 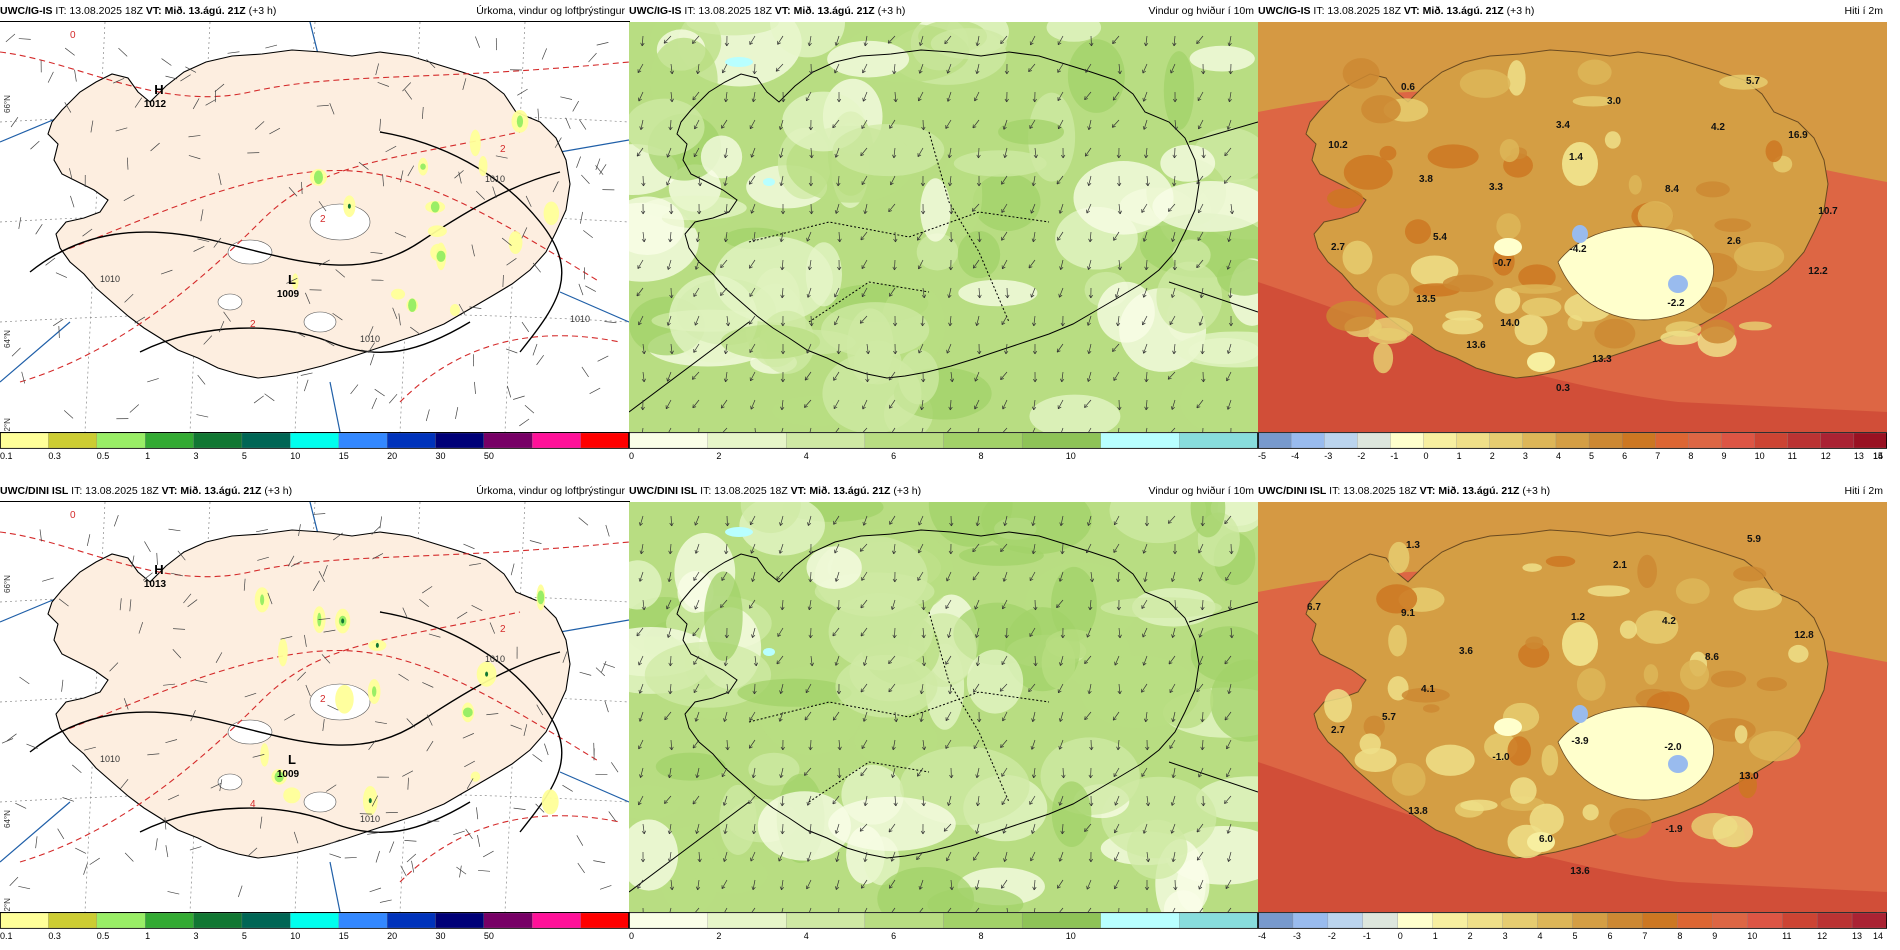 I want to click on temperature-label: 5.4, so click(x=1440, y=237).